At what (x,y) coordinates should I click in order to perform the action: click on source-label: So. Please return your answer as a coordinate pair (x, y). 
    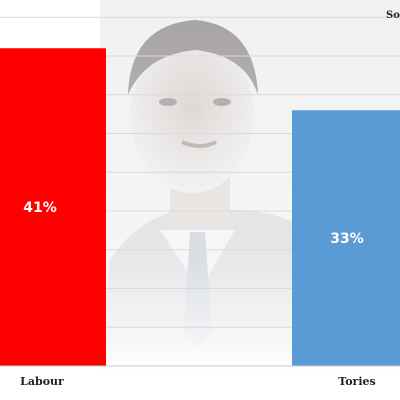
    Looking at the image, I should click on (393, 15).